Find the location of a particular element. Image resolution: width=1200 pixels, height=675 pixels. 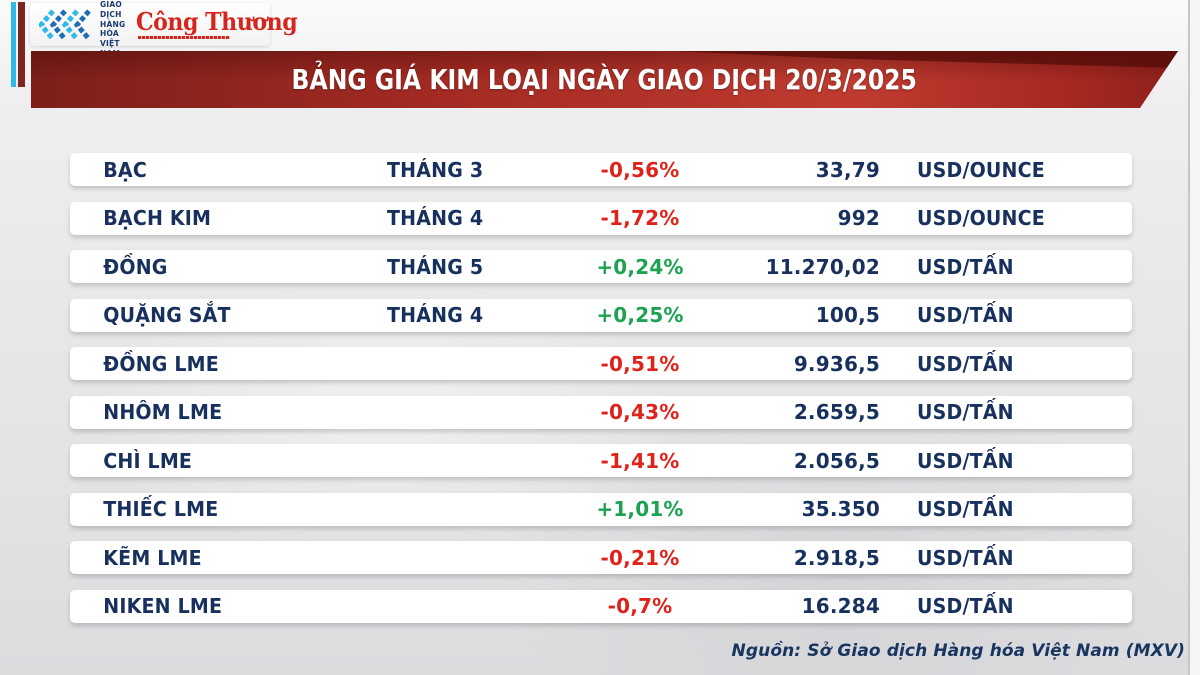

accent-bar-cyan is located at coordinates (13, 44).